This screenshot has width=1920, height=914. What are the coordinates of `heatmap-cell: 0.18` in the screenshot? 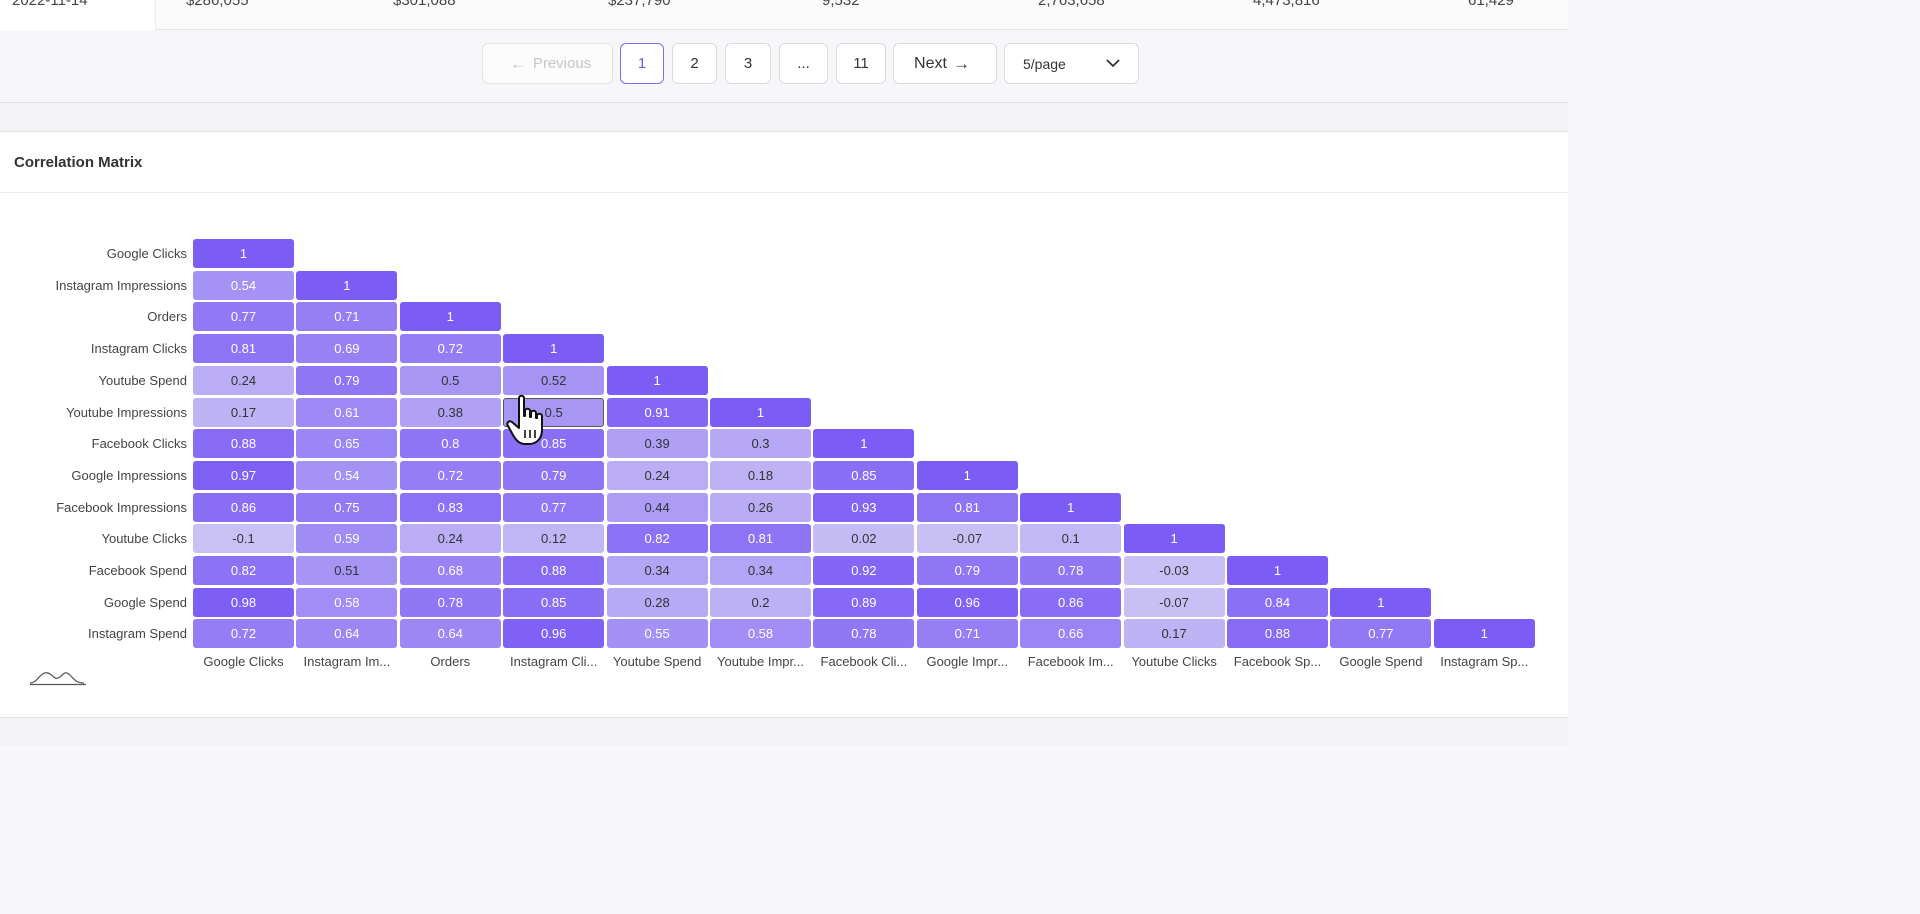 It's located at (760, 475).